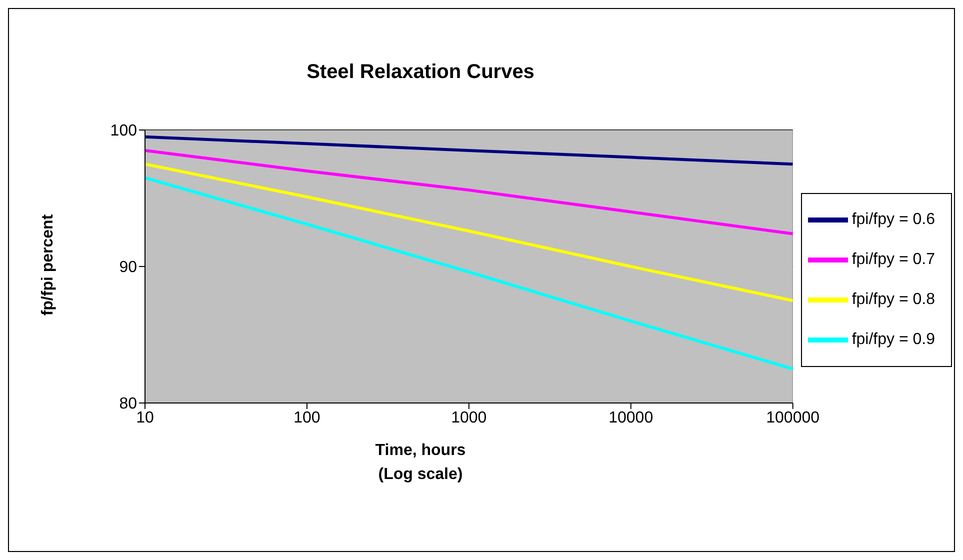  I want to click on legend-label: fpi/fpy = 0.9, so click(893, 339).